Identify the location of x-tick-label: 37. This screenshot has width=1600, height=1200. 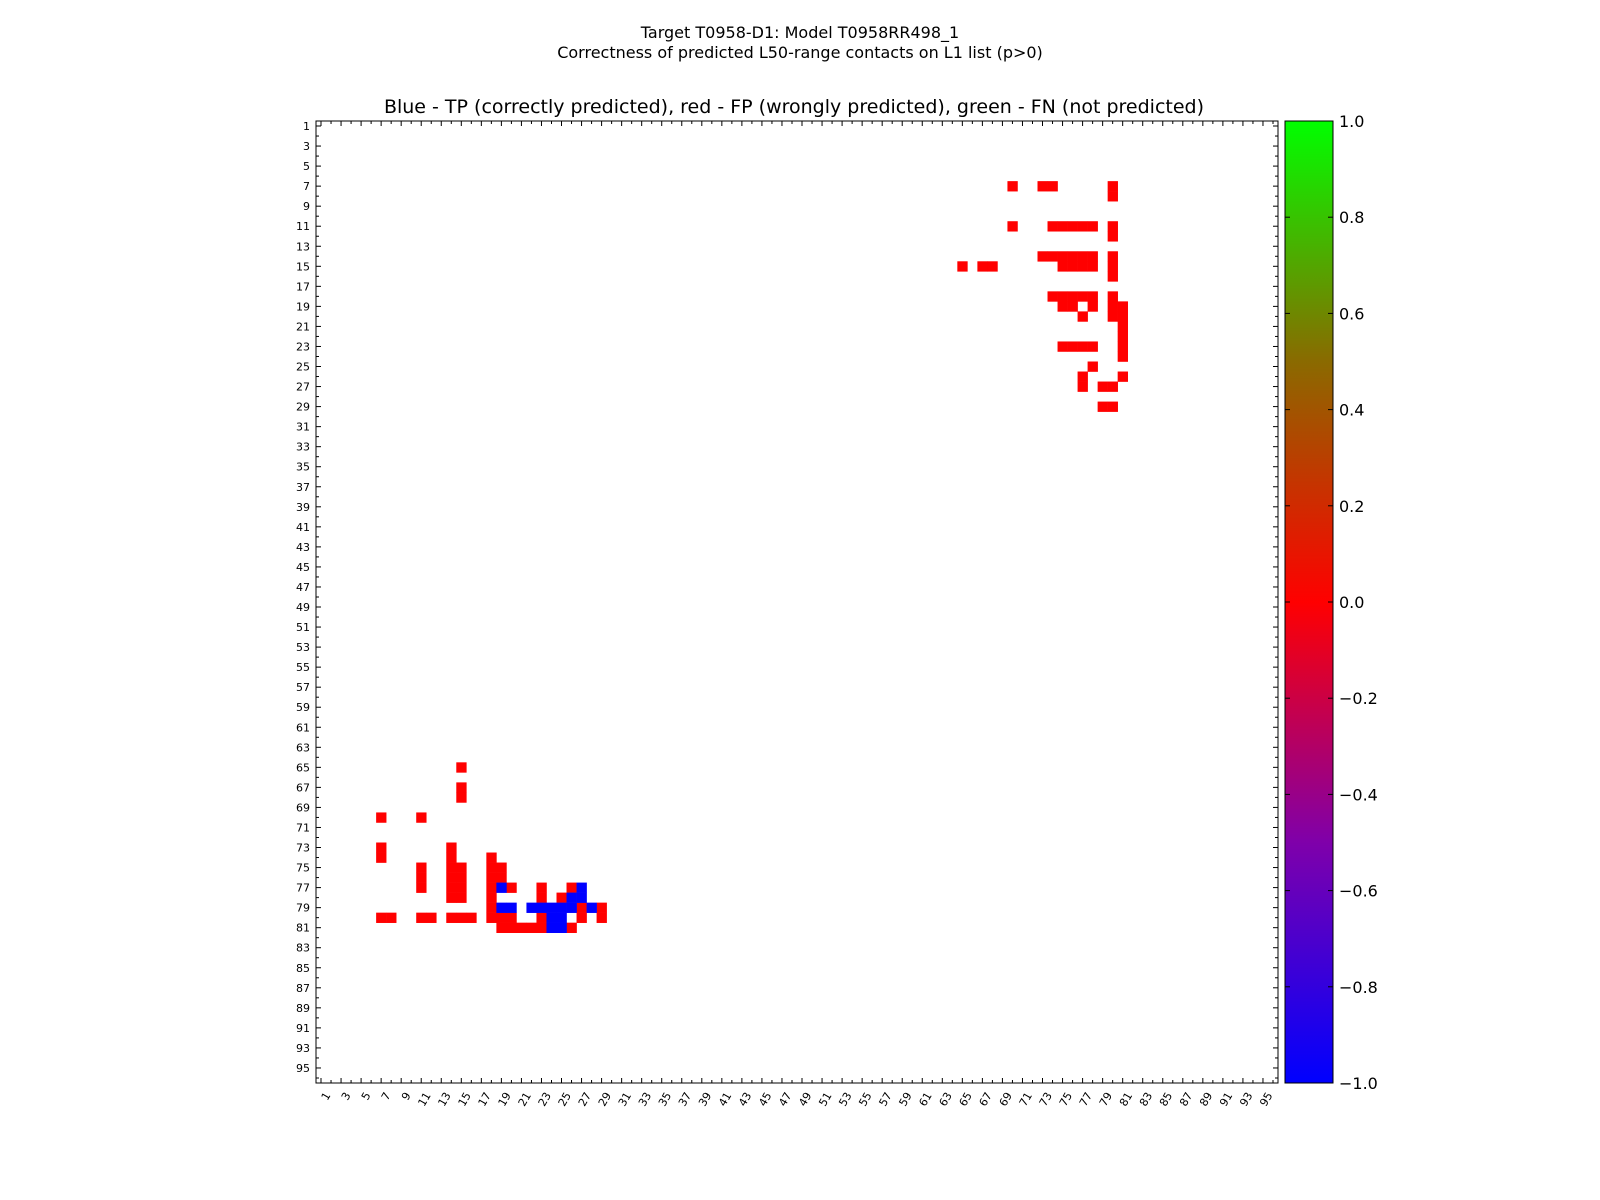
(685, 1099).